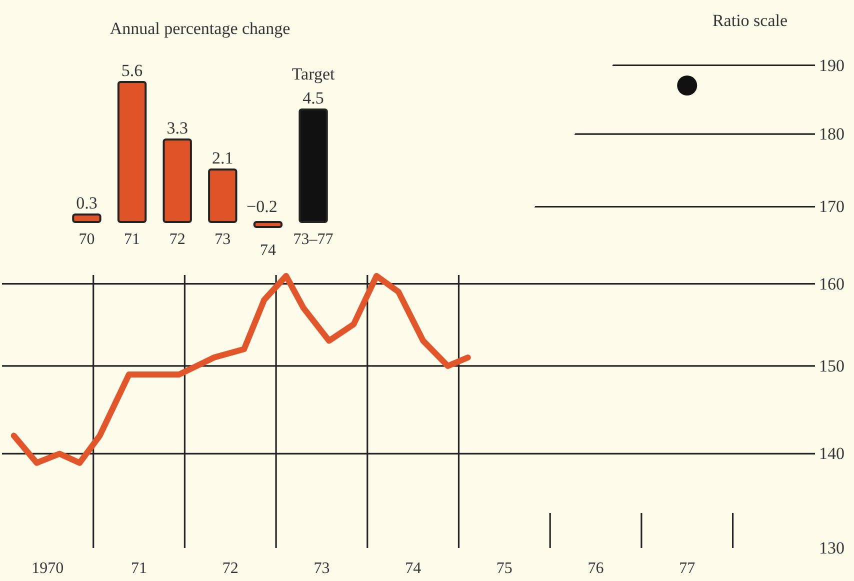 The image size is (854, 581). What do you see at coordinates (200, 28) in the screenshot?
I see `chart-title: Annual percentage change` at bounding box center [200, 28].